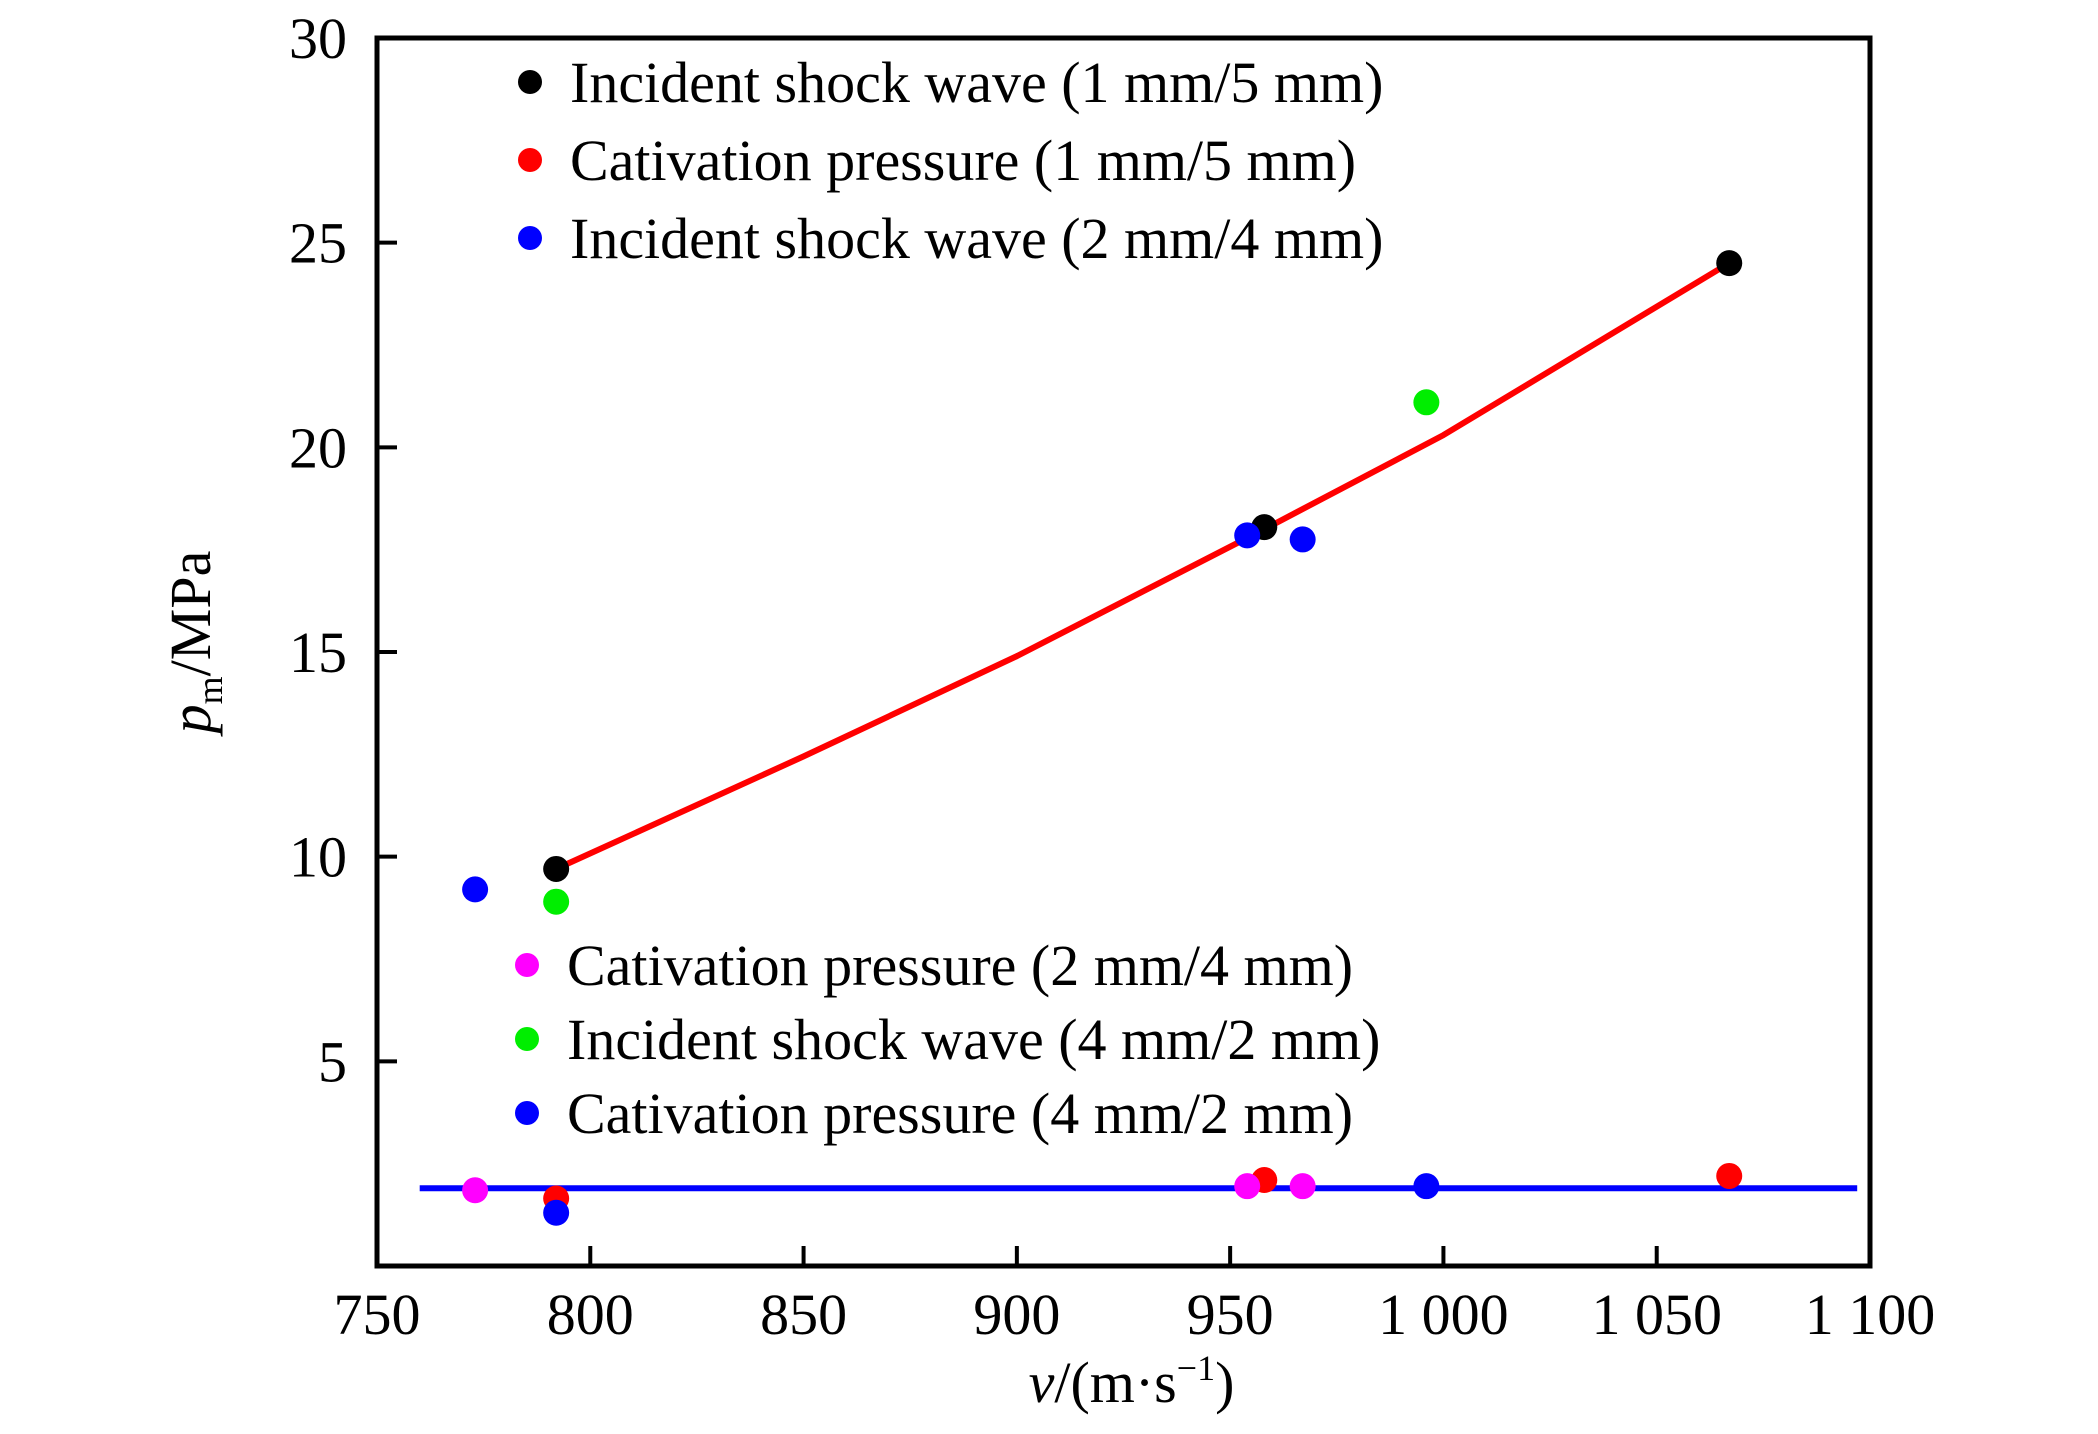 The image size is (2098, 1434). I want to click on legend-label: Incident shock wave (1 mm/5 mm), so click(976, 82).